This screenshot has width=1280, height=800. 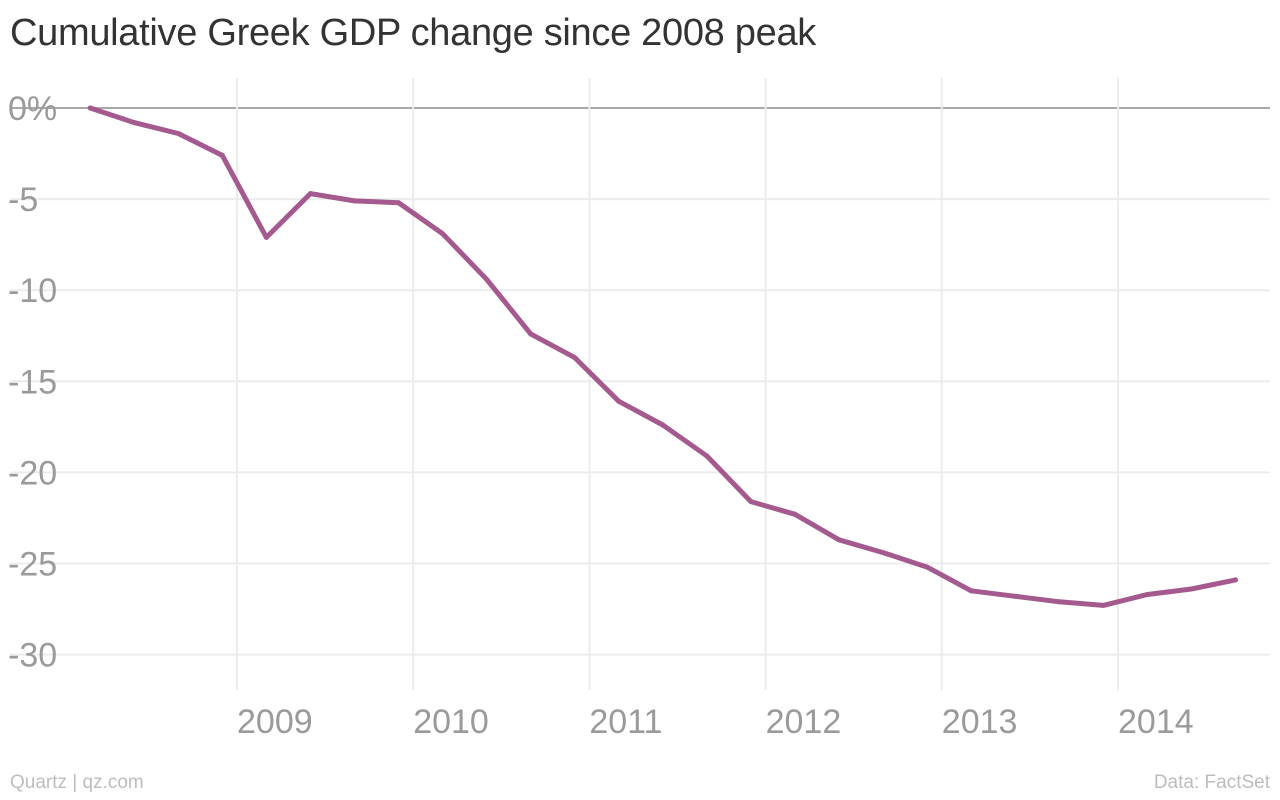 What do you see at coordinates (32, 565) in the screenshot?
I see `y-tick-label: -25` at bounding box center [32, 565].